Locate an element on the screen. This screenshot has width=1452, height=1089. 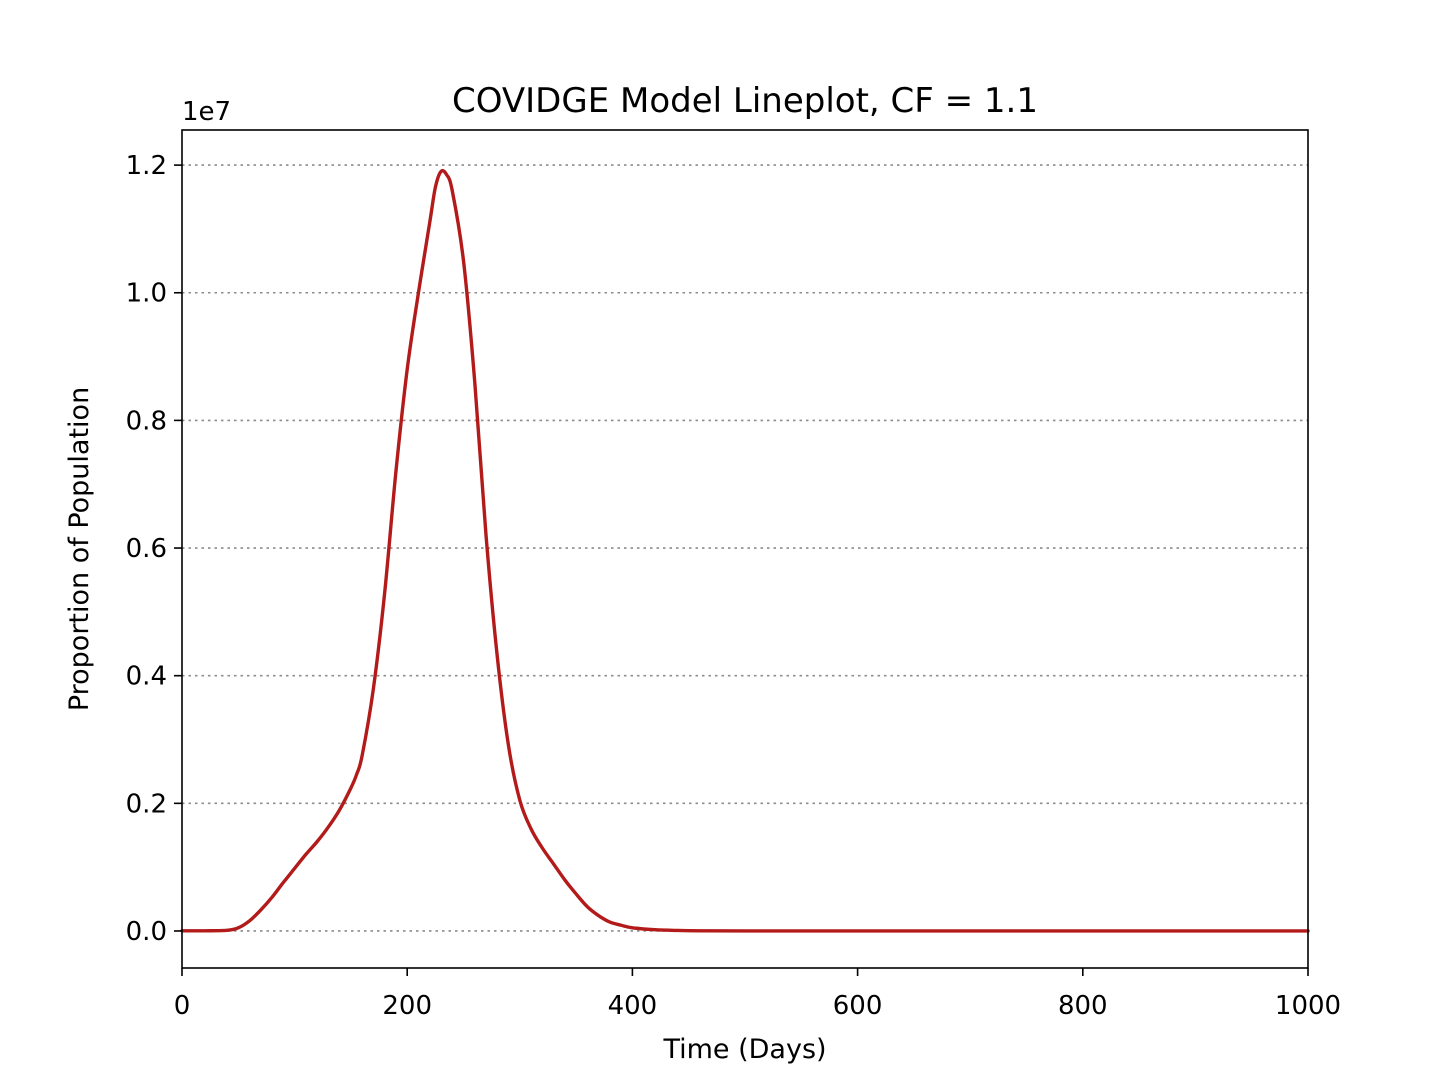
x-tick-label-0: 0 is located at coordinates (182, 1006).